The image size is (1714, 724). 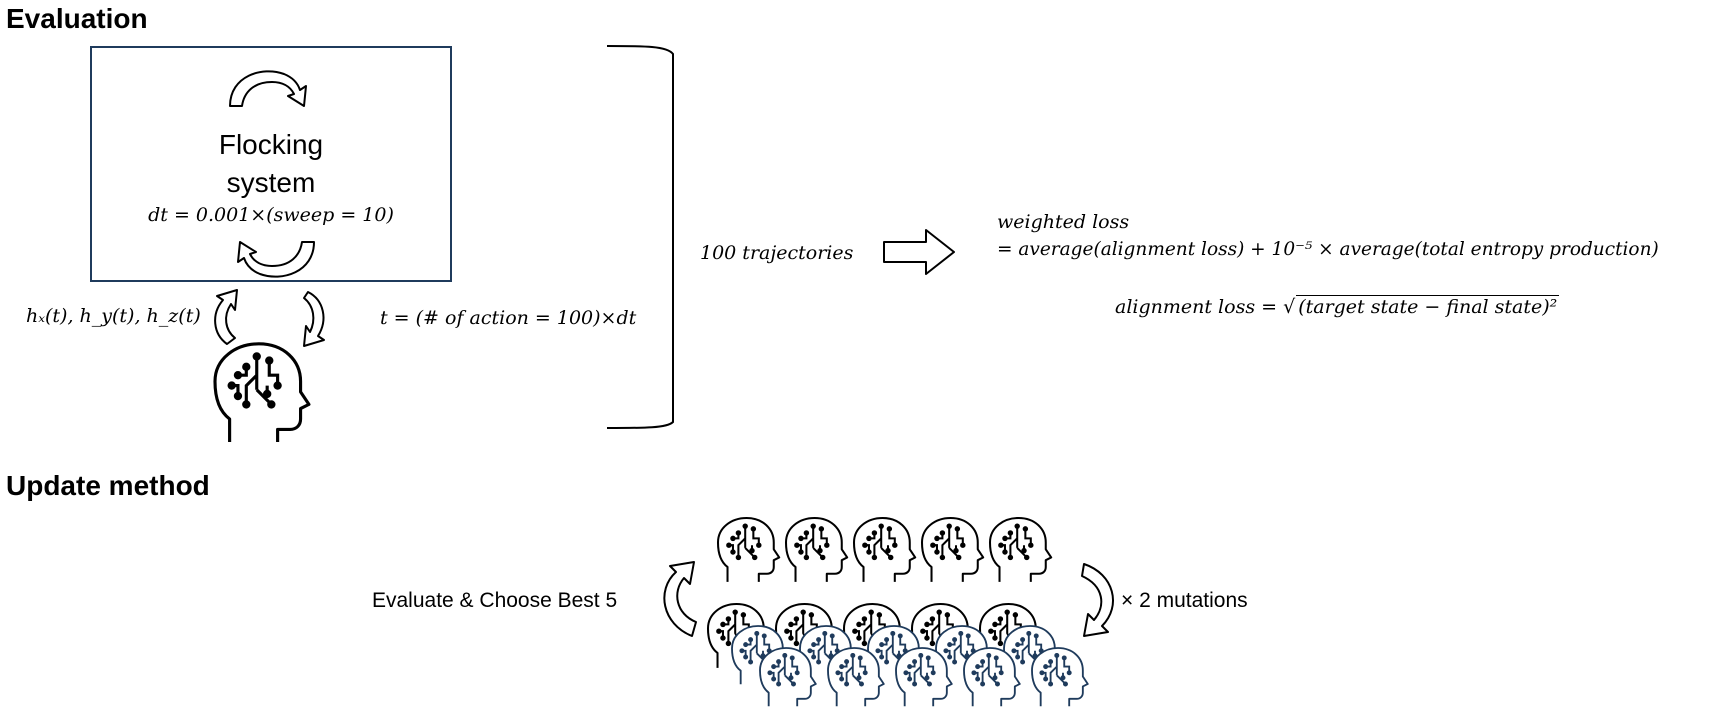 I want to click on trajectories-label: 100 trajectories, so click(x=777, y=253).